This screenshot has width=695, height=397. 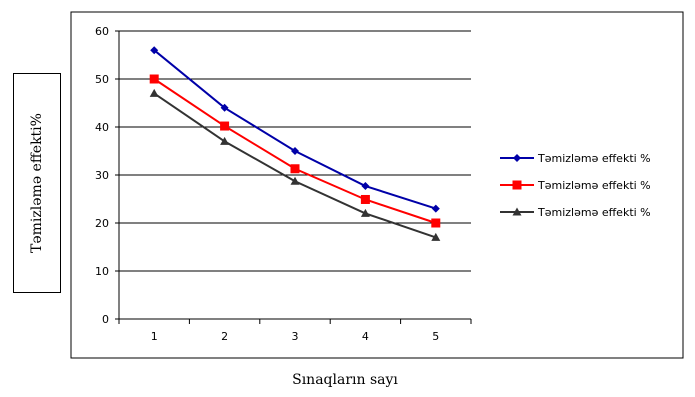 I want to click on y-tick-label: 0, so click(x=105, y=319).